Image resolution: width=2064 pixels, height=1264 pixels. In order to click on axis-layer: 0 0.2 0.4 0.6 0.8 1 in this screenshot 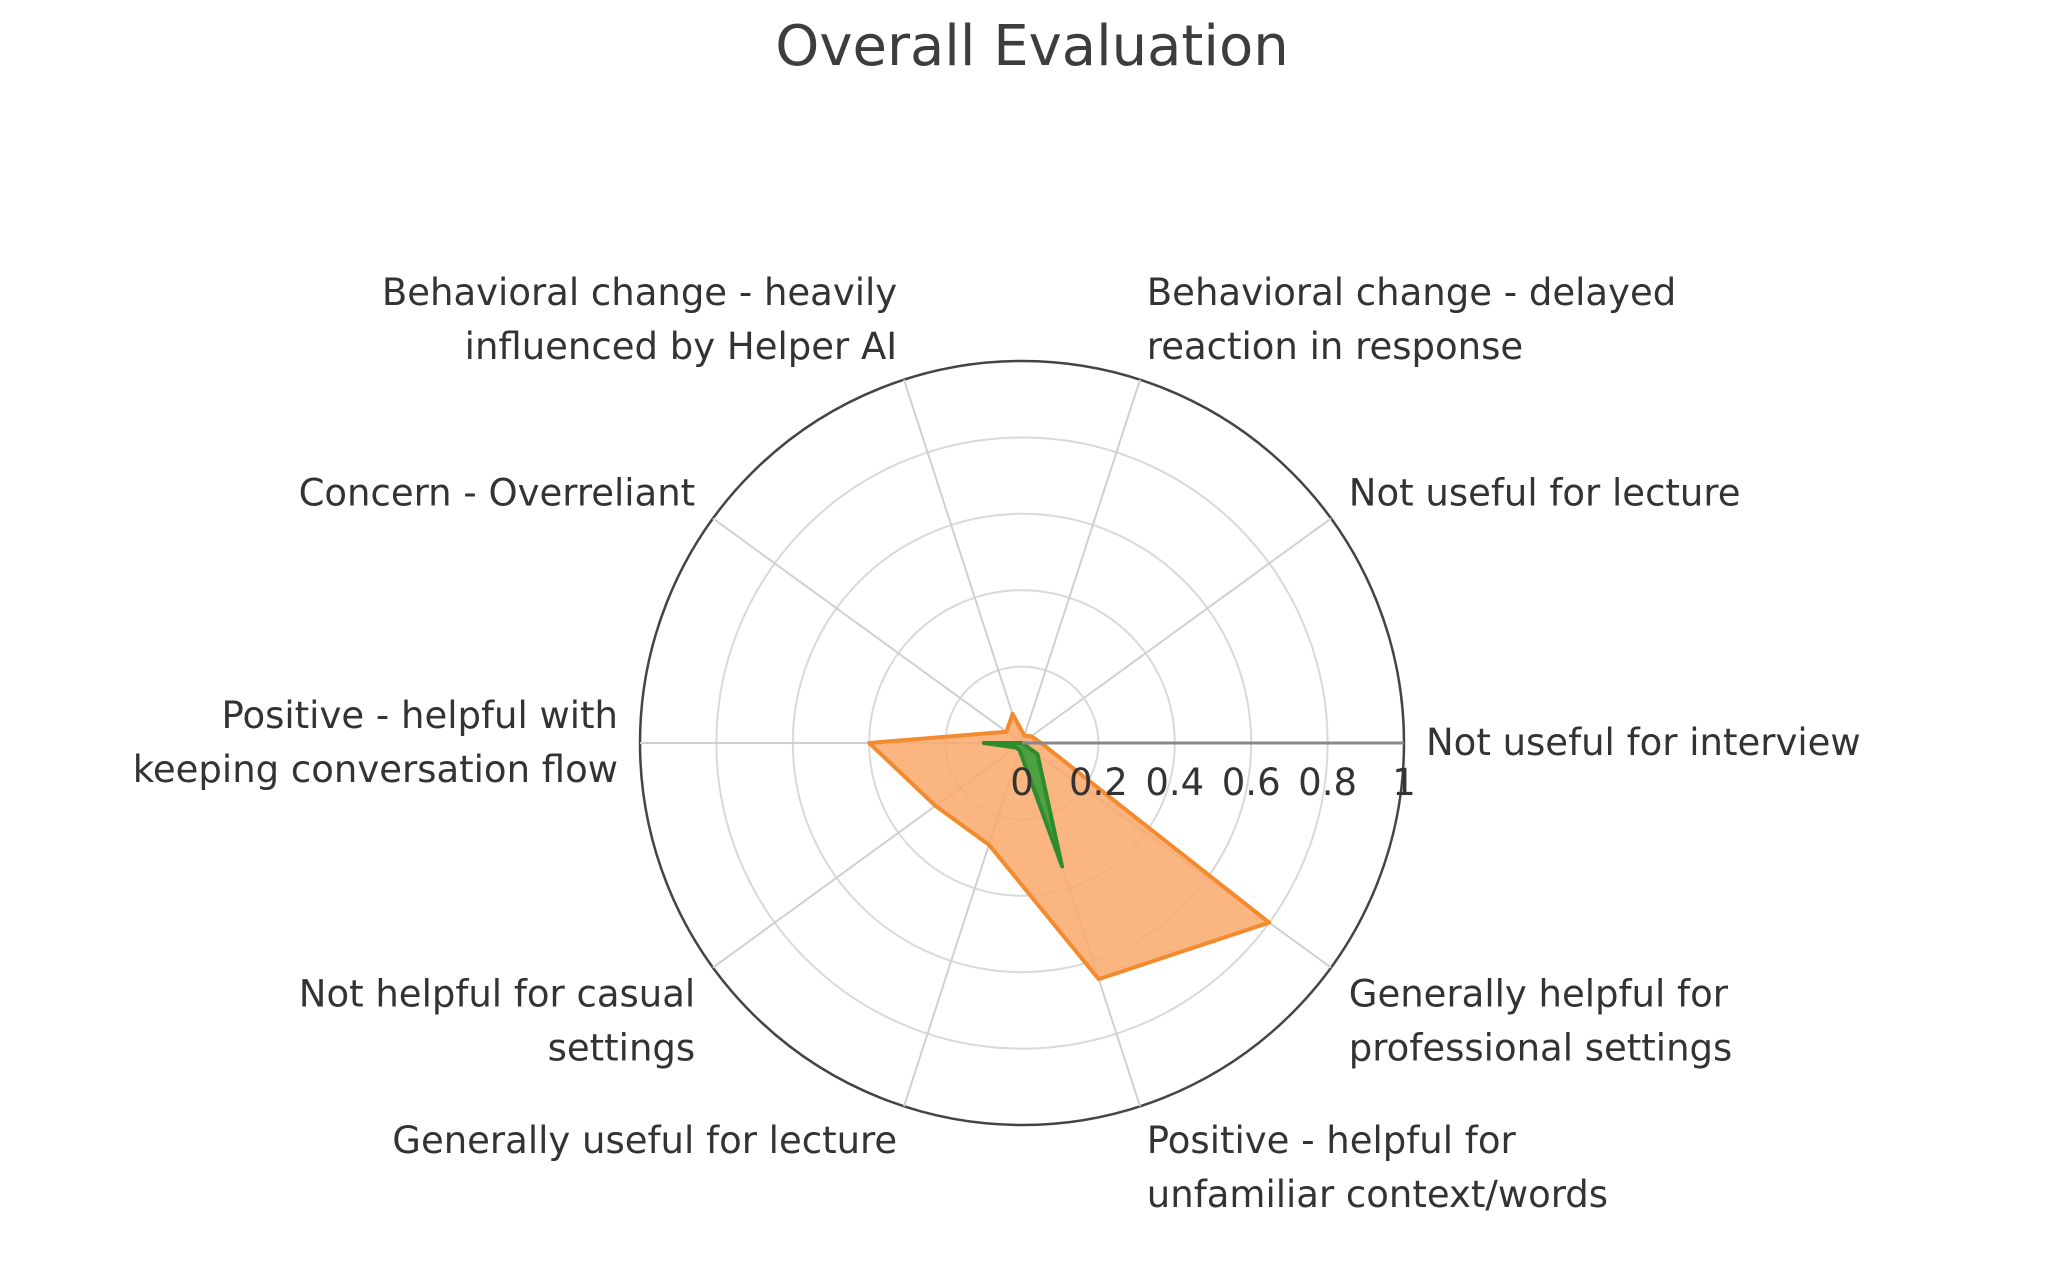, I will do `click(1213, 772)`.